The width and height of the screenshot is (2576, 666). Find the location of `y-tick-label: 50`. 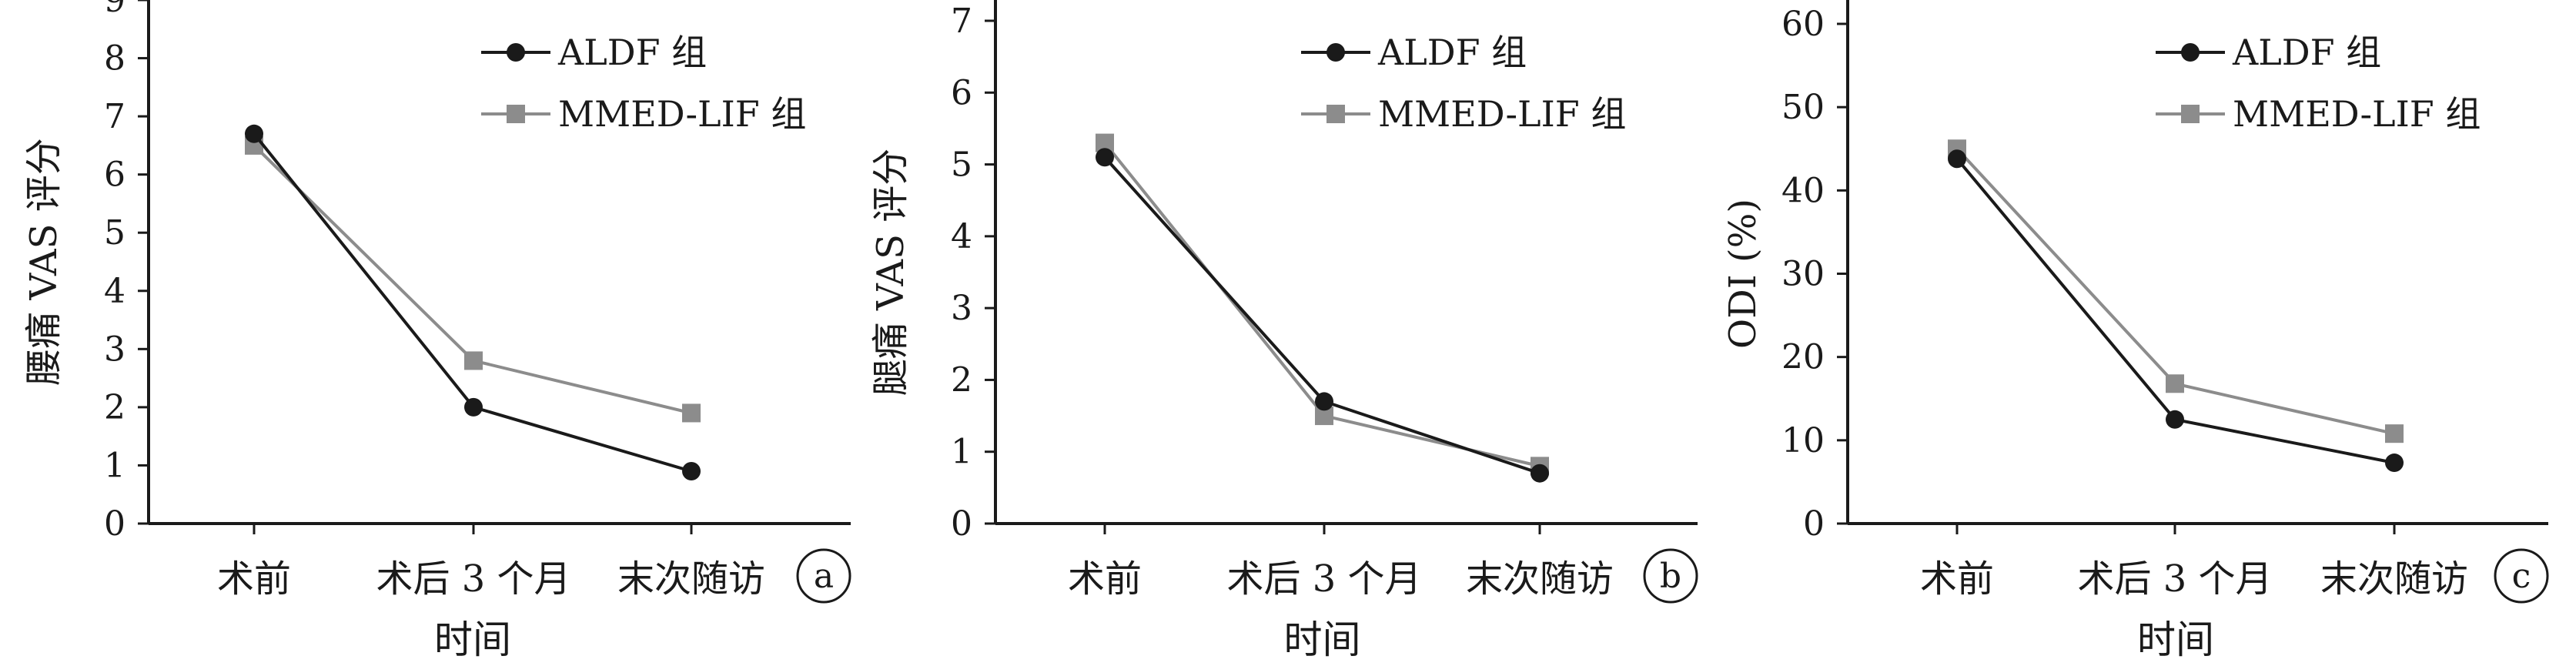

y-tick-label: 50 is located at coordinates (1803, 107).